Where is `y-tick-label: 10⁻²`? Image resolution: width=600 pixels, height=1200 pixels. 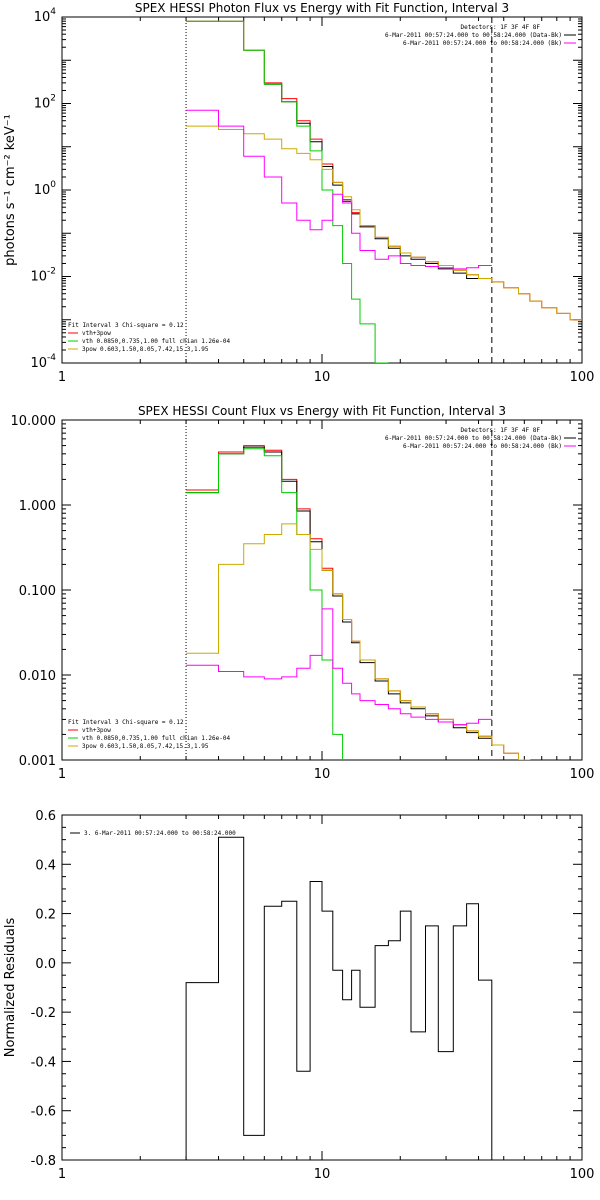 y-tick-label: 10⁻² is located at coordinates (43, 276).